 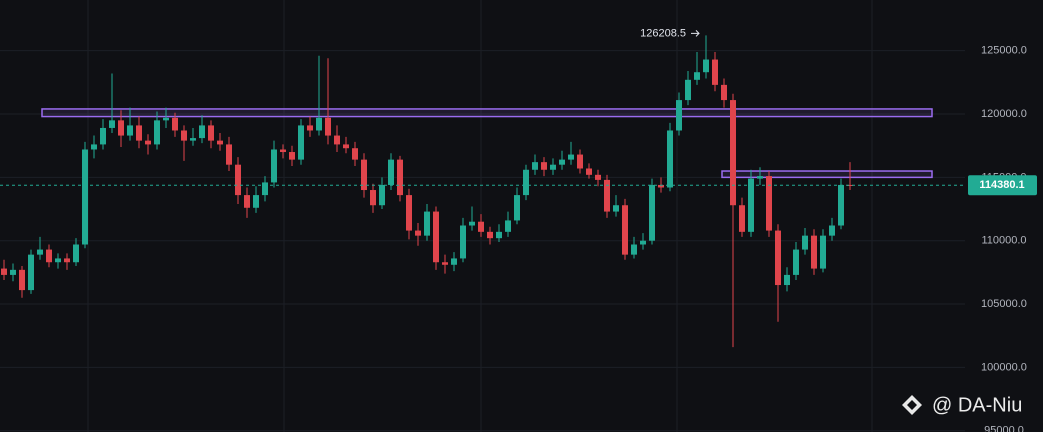 I want to click on watermark-icon, so click(x=912, y=405).